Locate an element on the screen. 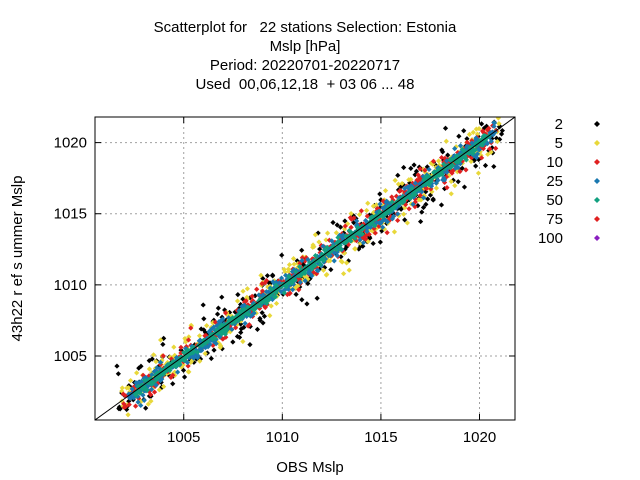  chart-title-line-3: Period: 20220701-20220717 is located at coordinates (305, 65).